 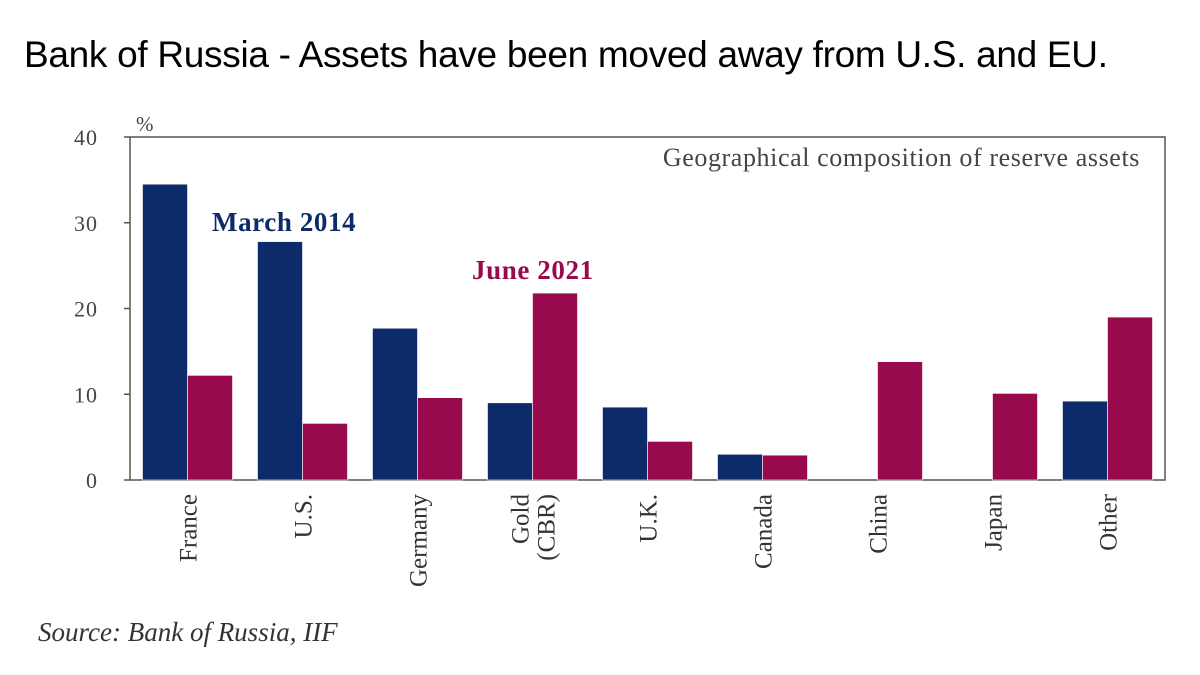 What do you see at coordinates (419, 541) in the screenshot?
I see `x-tick-label: Germany` at bounding box center [419, 541].